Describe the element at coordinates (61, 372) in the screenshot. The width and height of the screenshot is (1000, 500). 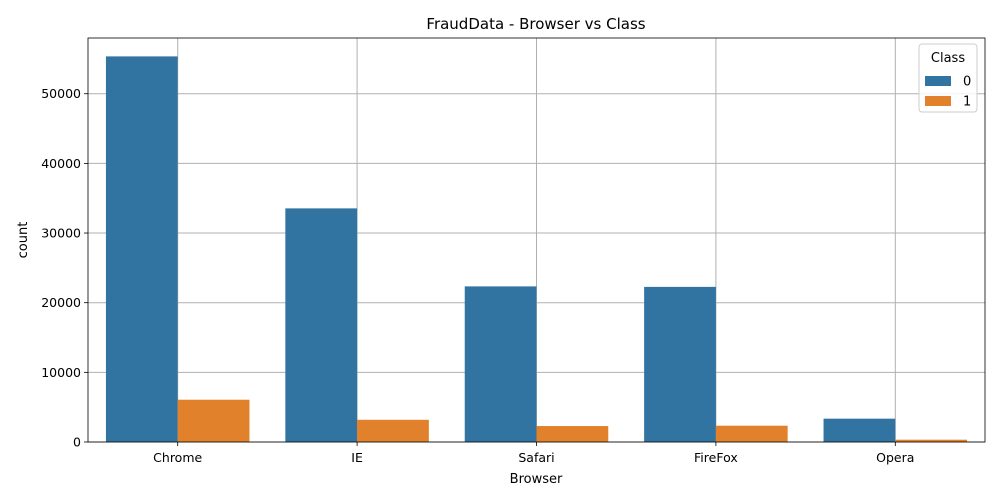
I see `y-tick-label: 10000` at that location.